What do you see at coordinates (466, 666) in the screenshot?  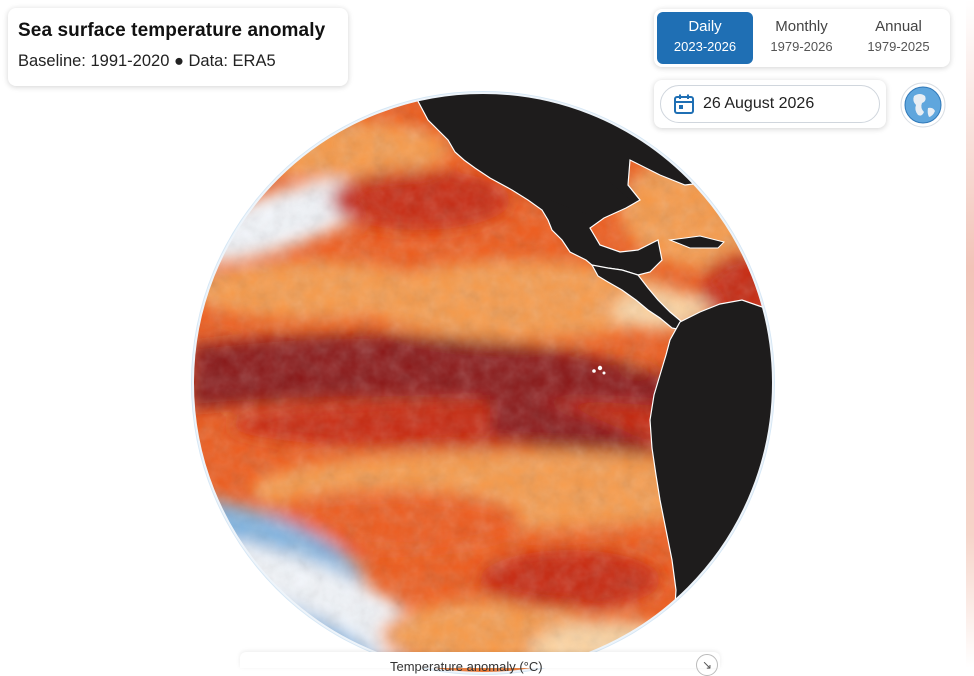 I see `legend-label: Temperature anomaly (°C)` at bounding box center [466, 666].